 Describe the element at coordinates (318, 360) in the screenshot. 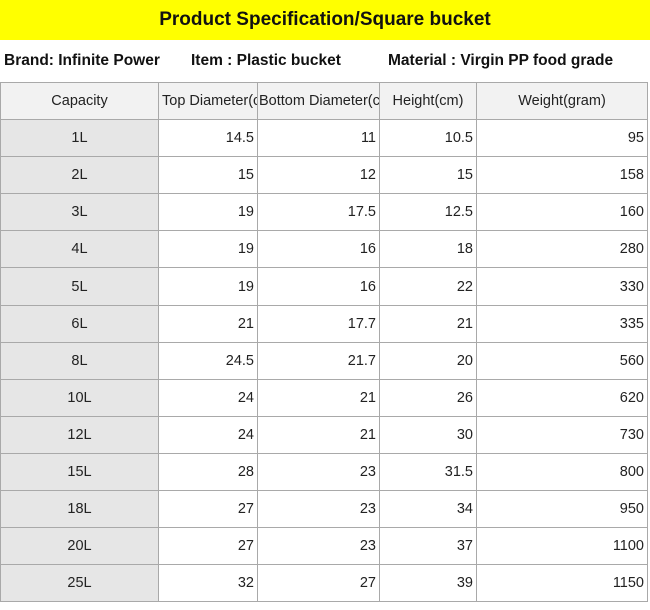

I see `cell-bottom-diameter: 21.7` at that location.